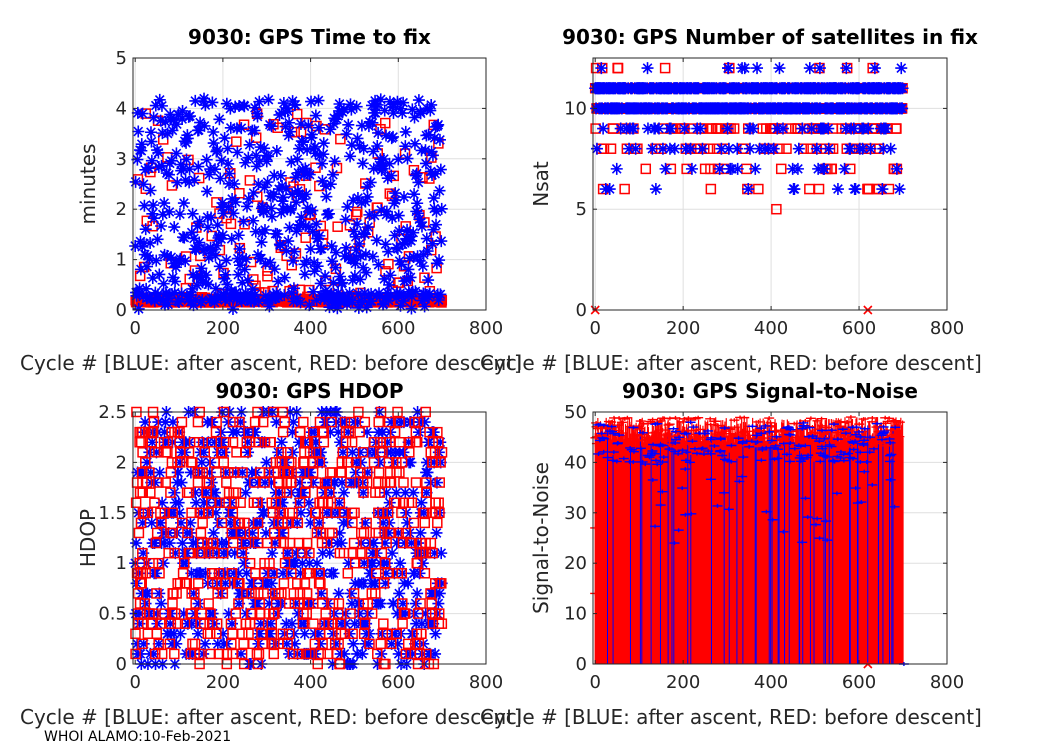 The image size is (1050, 750). What do you see at coordinates (88, 538) in the screenshot?
I see `y-axis-label: HDOP` at bounding box center [88, 538].